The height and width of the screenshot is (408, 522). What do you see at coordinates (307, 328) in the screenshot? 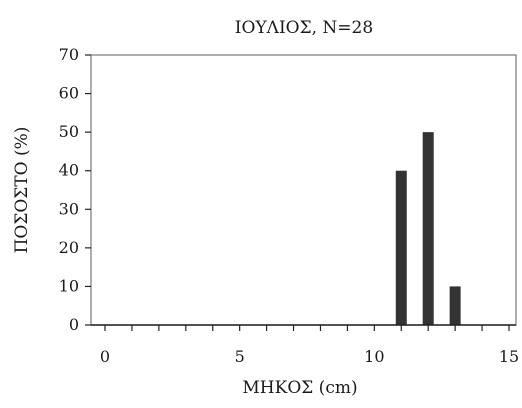
I see `x-axis-ticks` at bounding box center [307, 328].